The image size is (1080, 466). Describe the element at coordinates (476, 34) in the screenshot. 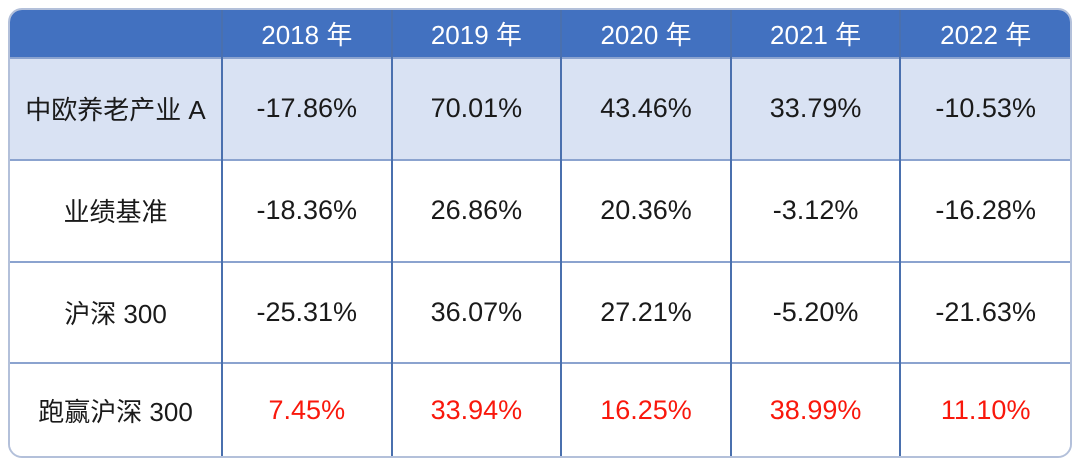

I see `header-cell-2019: 2019 年` at that location.